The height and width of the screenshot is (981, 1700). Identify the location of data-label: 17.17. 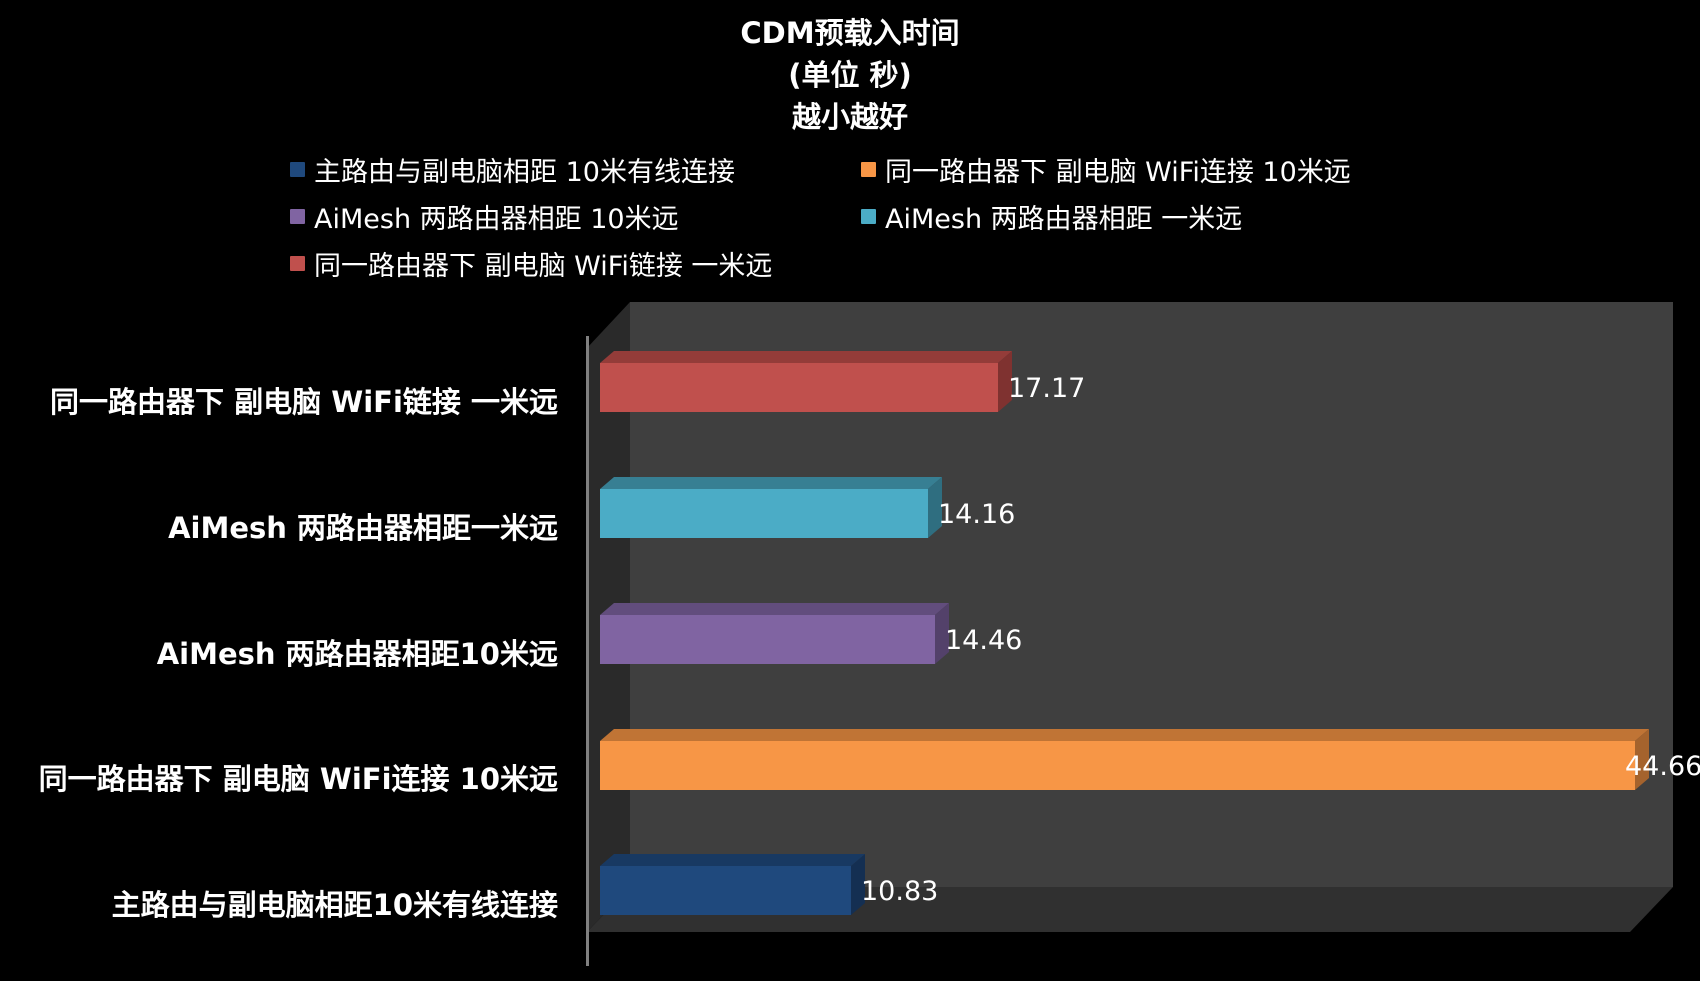
(1047, 388).